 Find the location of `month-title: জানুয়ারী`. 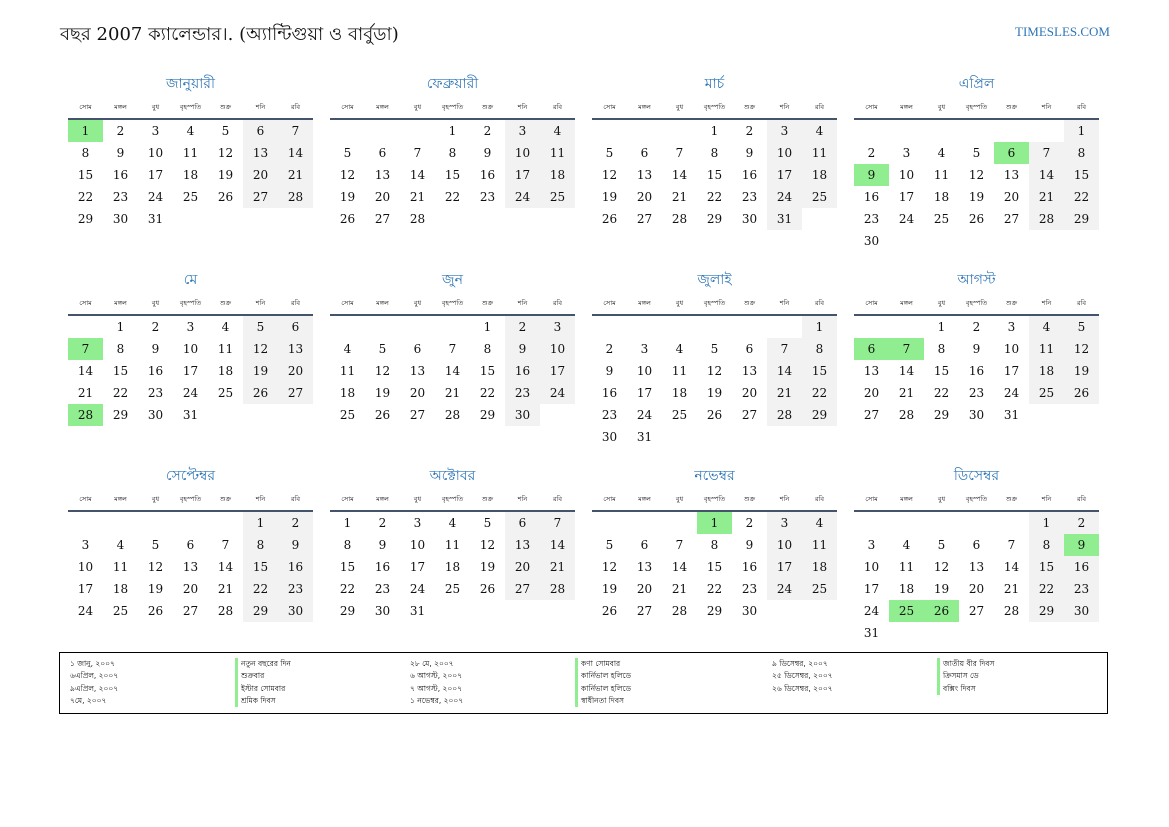

month-title: জানুয়ারী is located at coordinates (190, 84).